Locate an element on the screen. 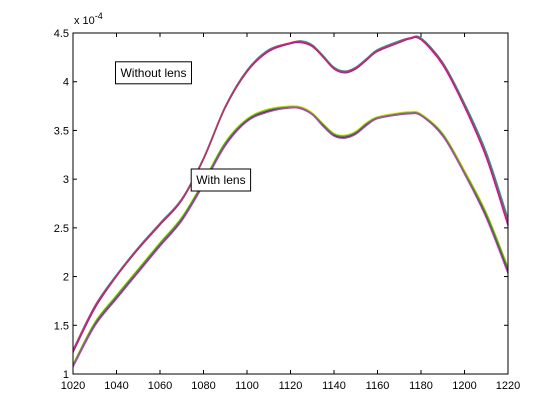 The image size is (560, 420). y-tick-label: 4.5 is located at coordinates (61, 34).